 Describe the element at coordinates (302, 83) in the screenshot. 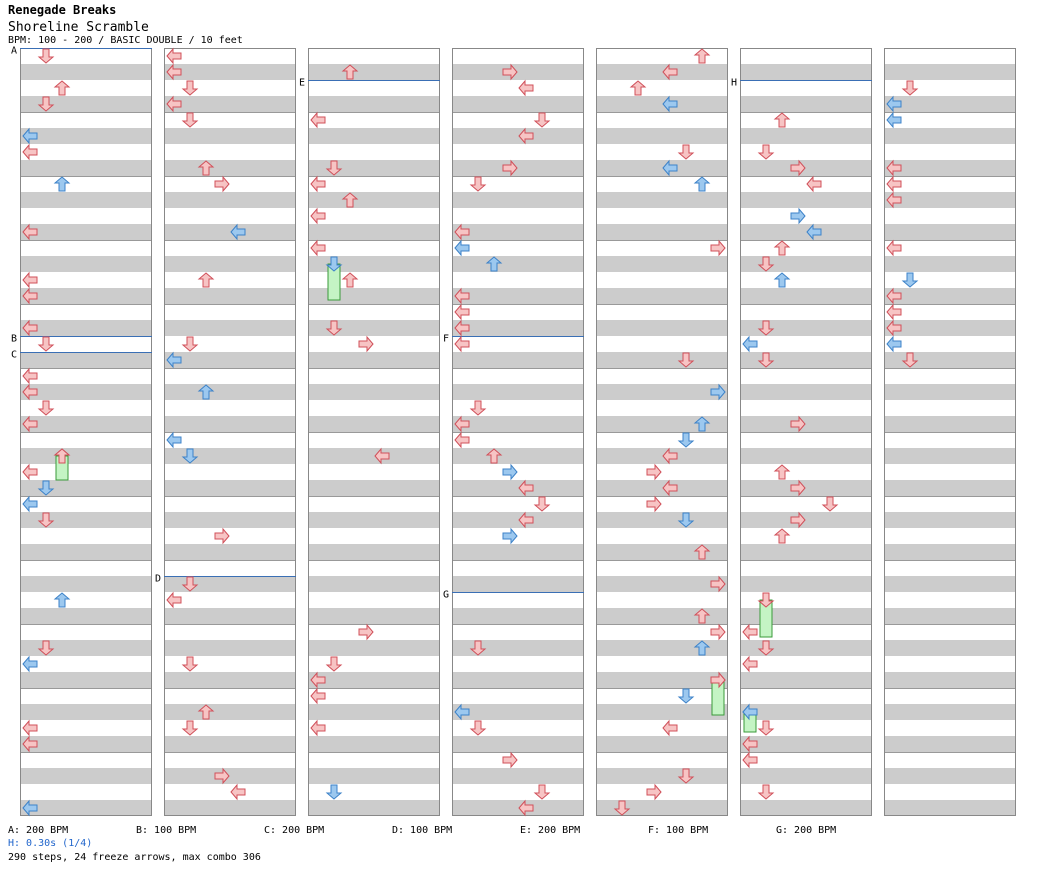

I see `bpm-marker-label: E` at that location.